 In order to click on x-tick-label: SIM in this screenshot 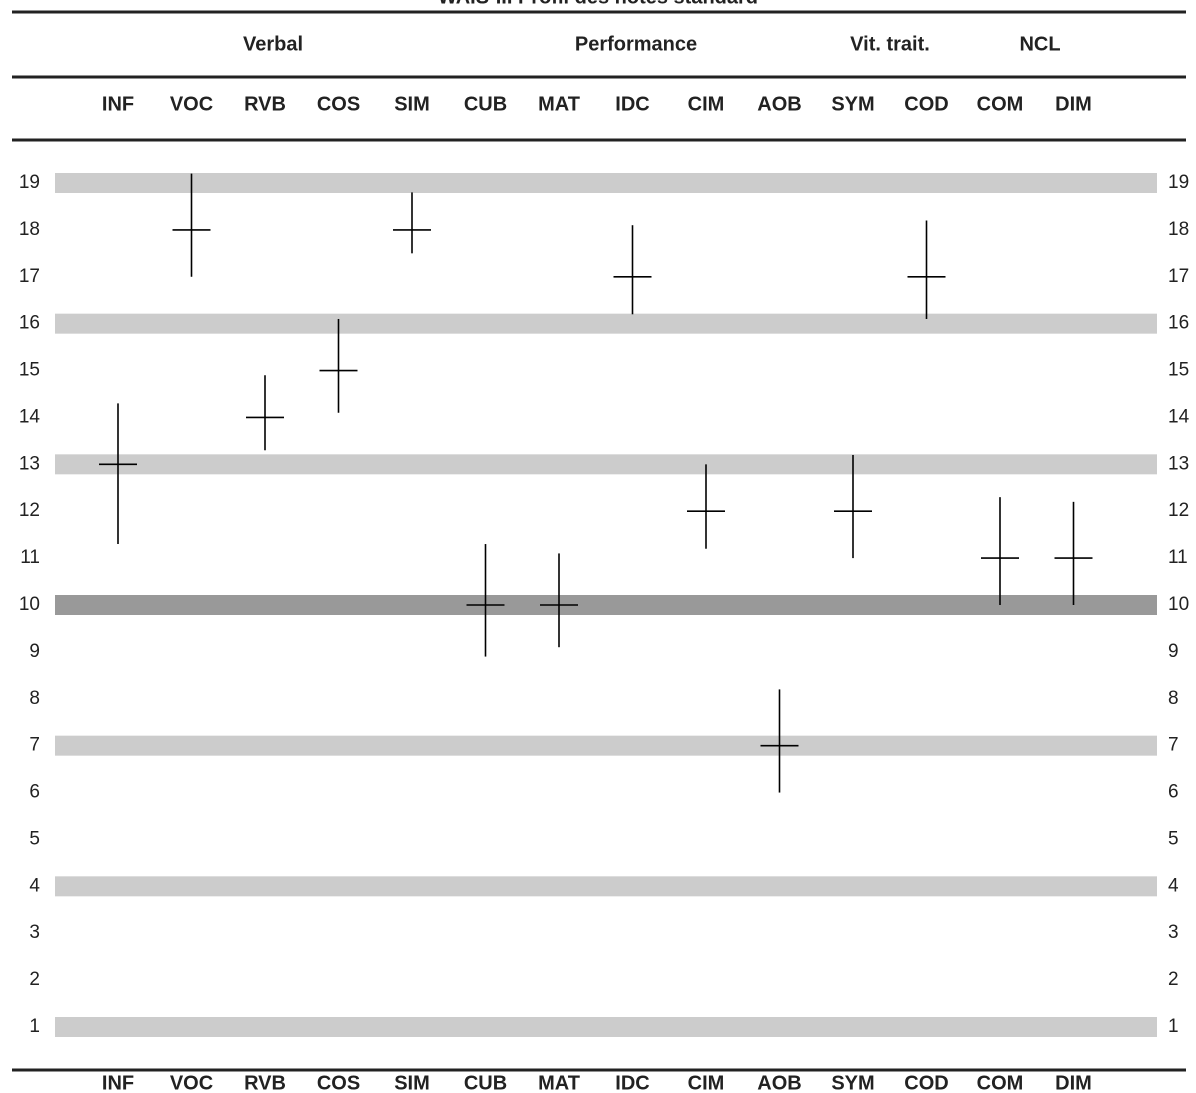, I will do `click(412, 104)`.